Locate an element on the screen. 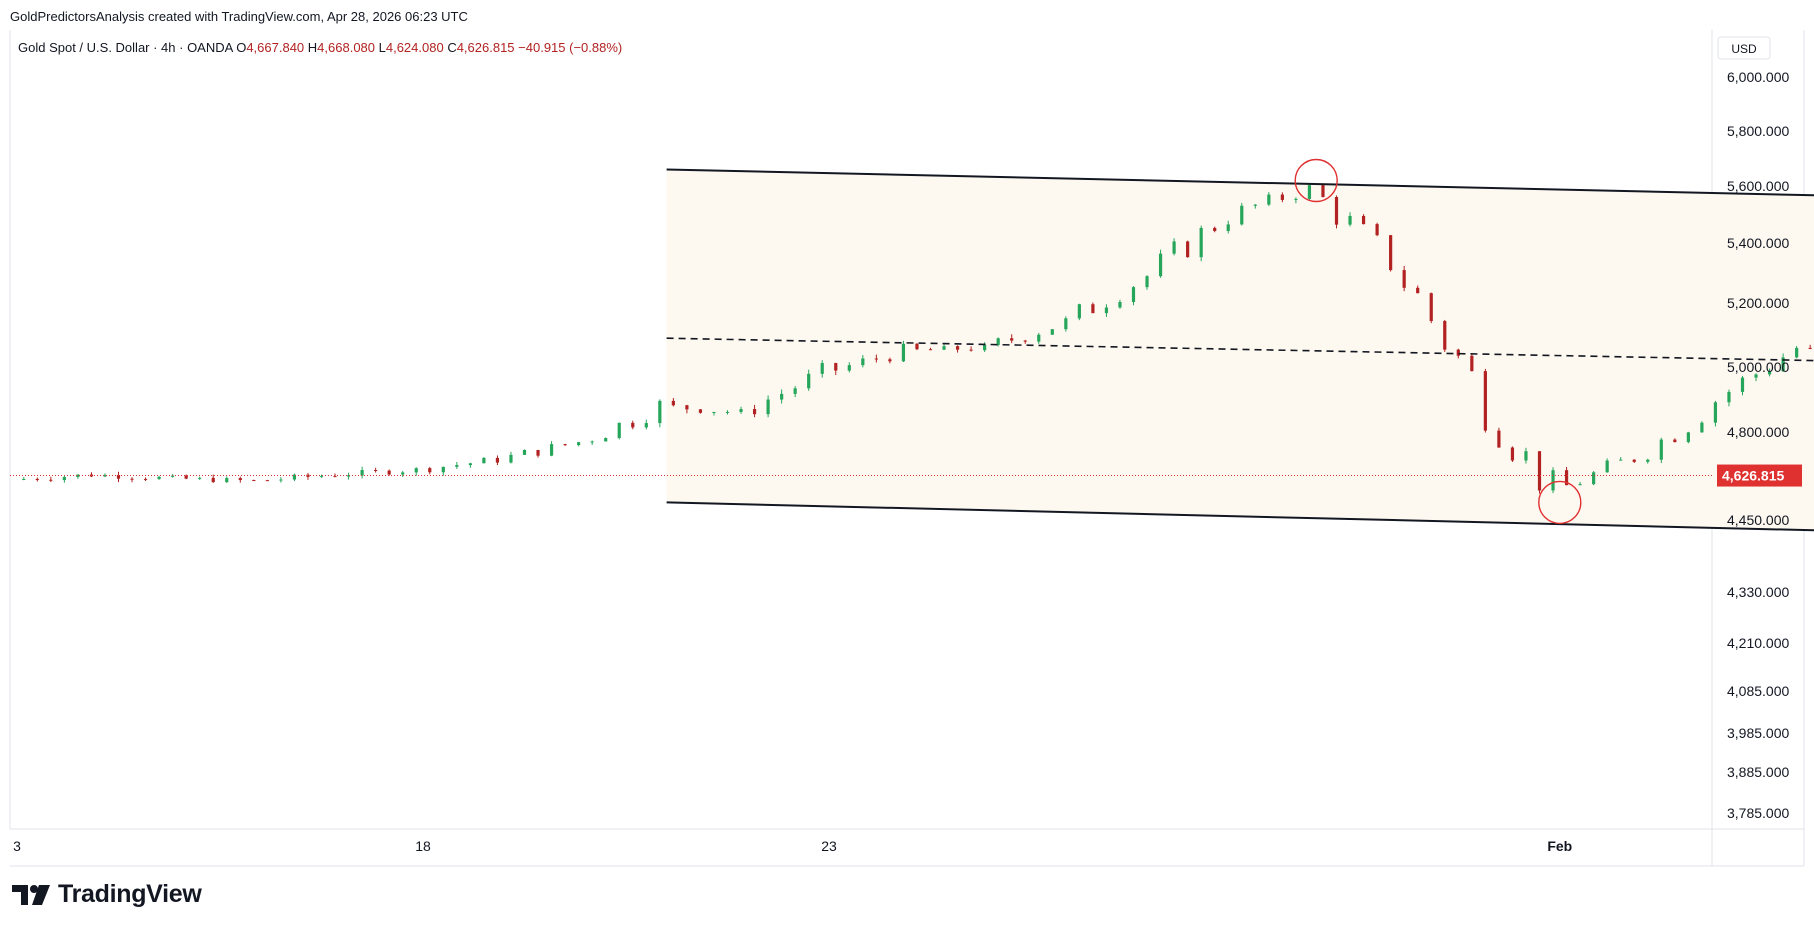  currency-button is located at coordinates (1744, 48).